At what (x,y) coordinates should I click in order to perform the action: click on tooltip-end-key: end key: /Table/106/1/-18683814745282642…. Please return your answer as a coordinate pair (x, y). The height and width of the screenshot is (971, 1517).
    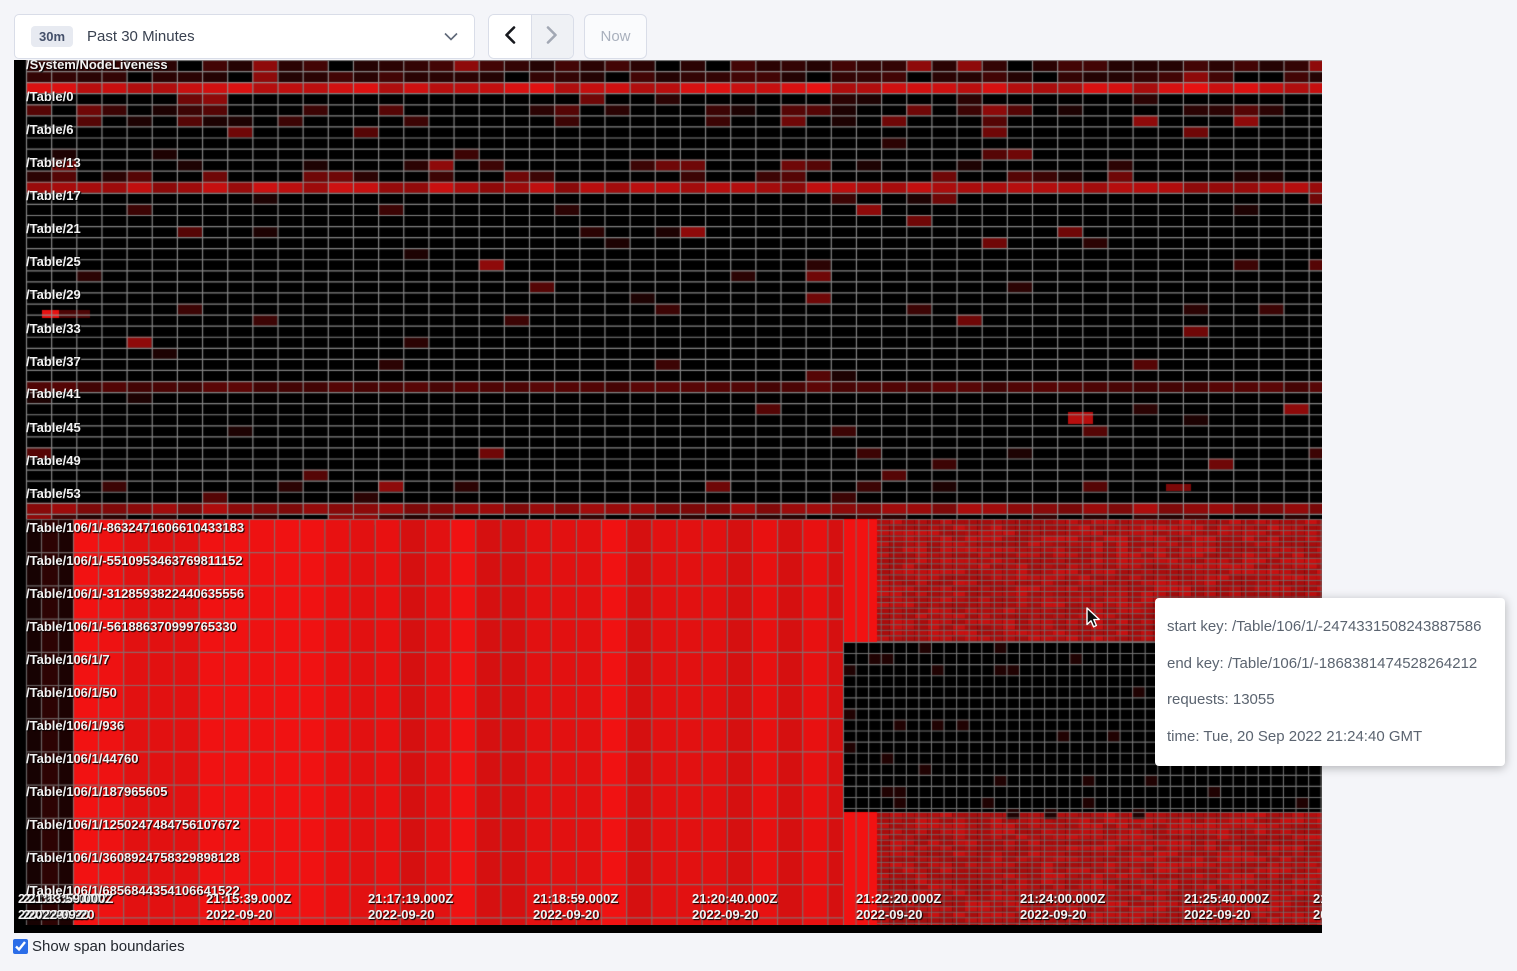
    Looking at the image, I should click on (1322, 663).